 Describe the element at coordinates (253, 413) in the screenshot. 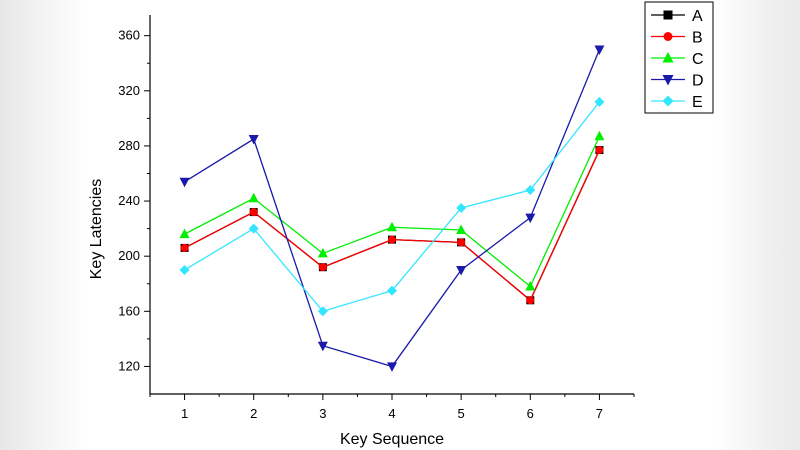

I see `x-tick-label-2: 2` at that location.